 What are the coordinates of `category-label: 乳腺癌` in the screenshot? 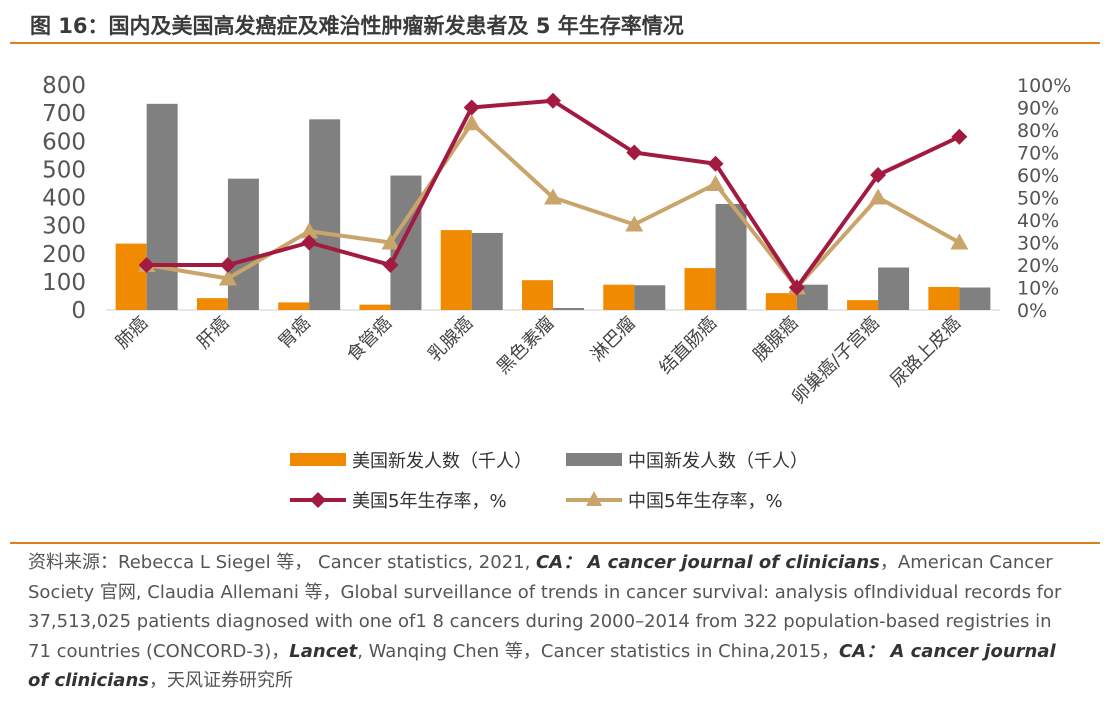 It's located at (450, 339).